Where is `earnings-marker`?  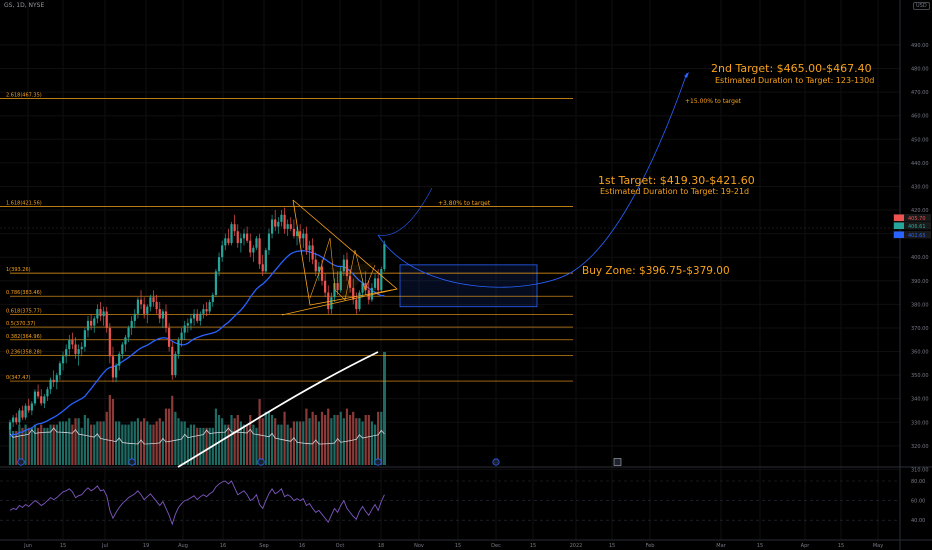
earnings-marker is located at coordinates (617, 462).